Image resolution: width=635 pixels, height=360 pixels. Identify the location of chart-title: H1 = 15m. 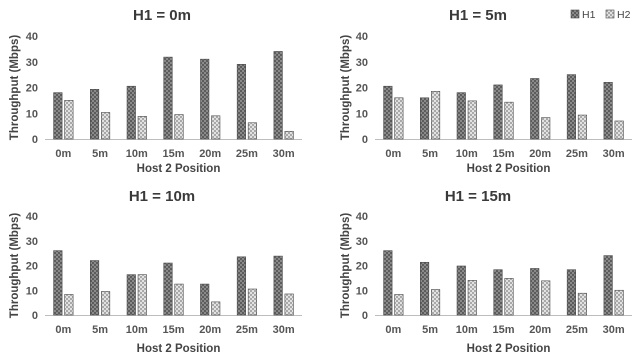
(478, 196).